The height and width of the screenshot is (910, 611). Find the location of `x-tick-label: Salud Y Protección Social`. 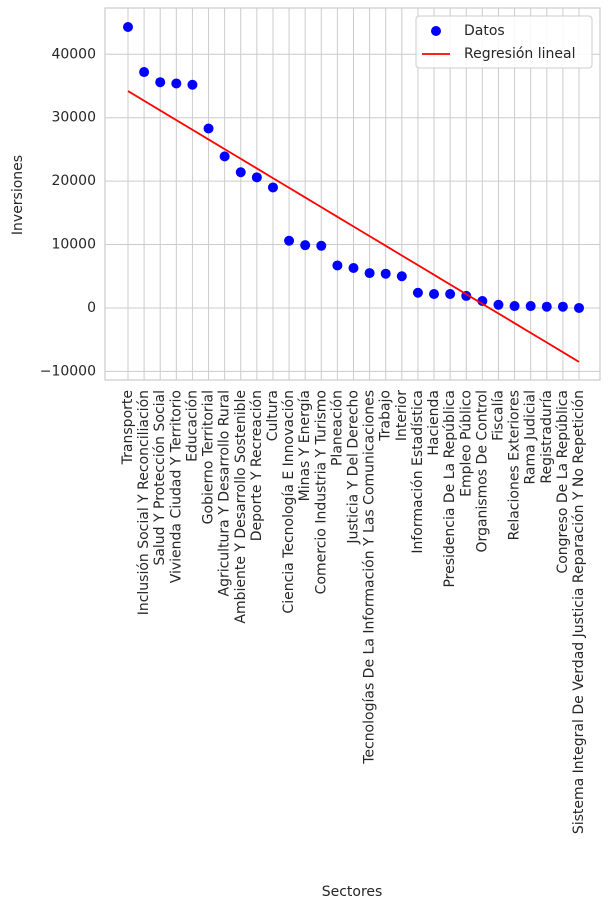

x-tick-label: Salud Y Protección Social is located at coordinates (160, 478).